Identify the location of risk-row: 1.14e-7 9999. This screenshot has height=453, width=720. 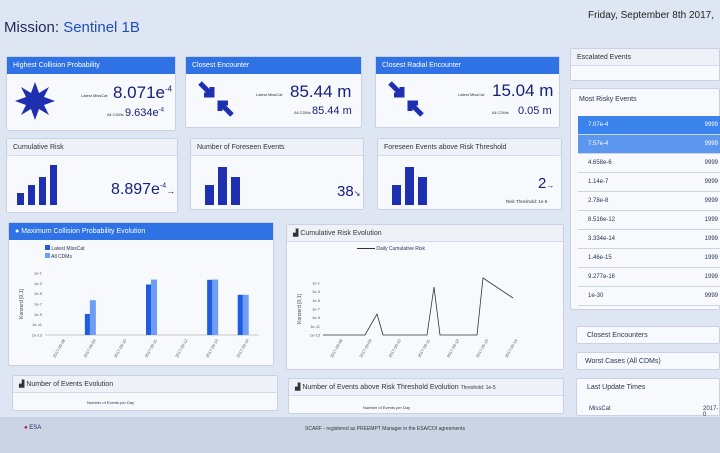
(649, 182).